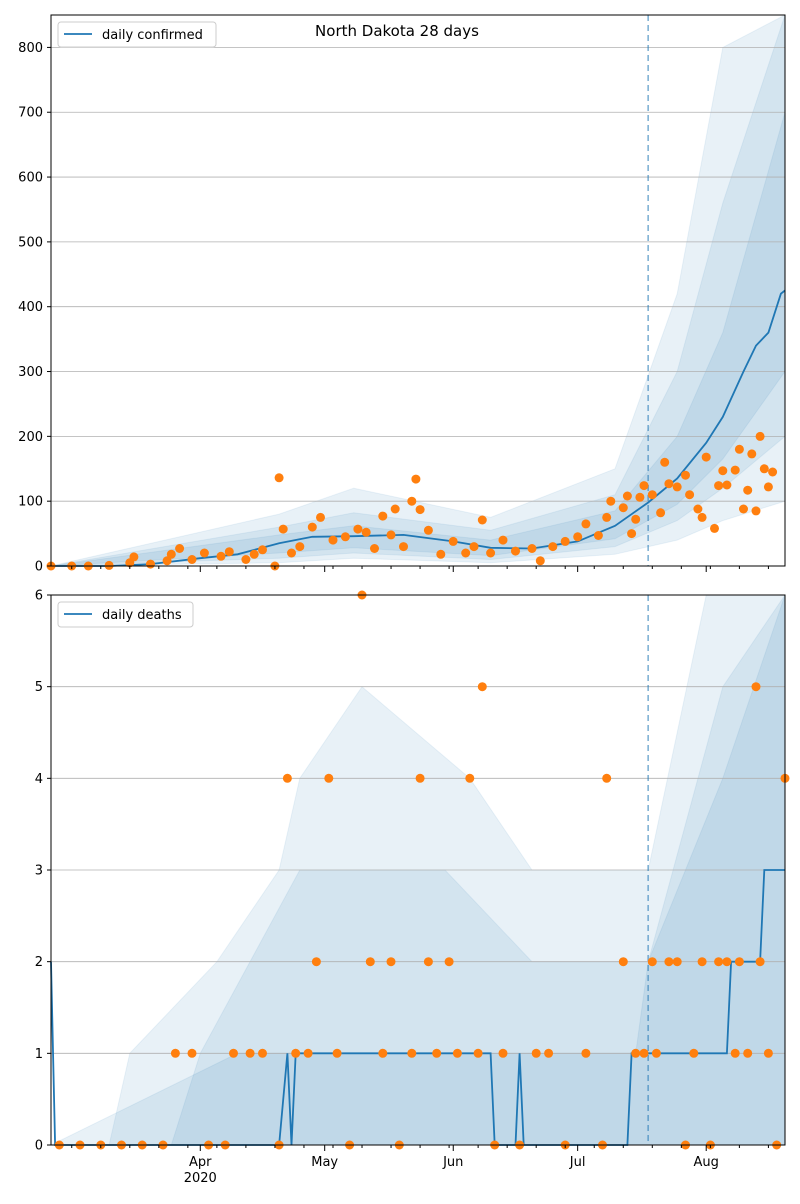 The height and width of the screenshot is (1204, 800). I want to click on confirmed-y-ticks: 0 100 200 300 400 500 600 700 800, so click(34, 308).